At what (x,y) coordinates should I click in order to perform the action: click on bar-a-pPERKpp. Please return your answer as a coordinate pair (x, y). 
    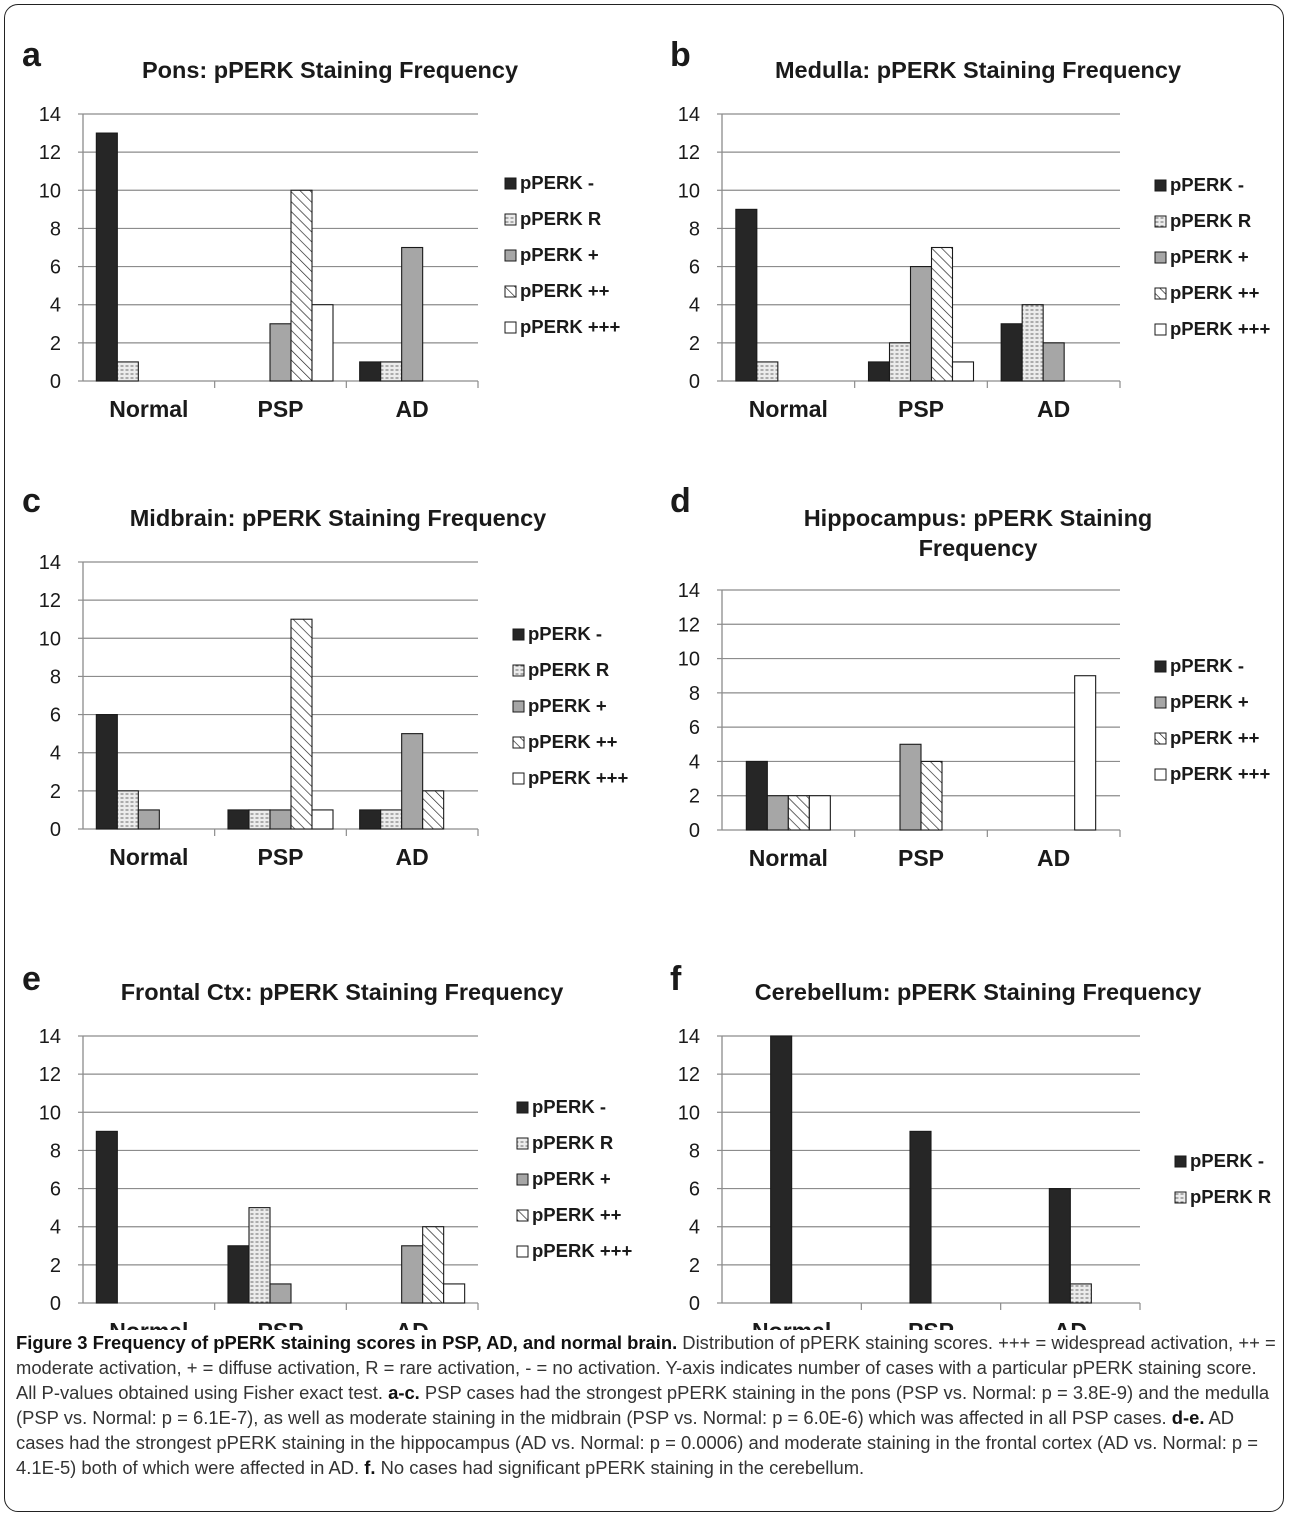
    Looking at the image, I should click on (301, 285).